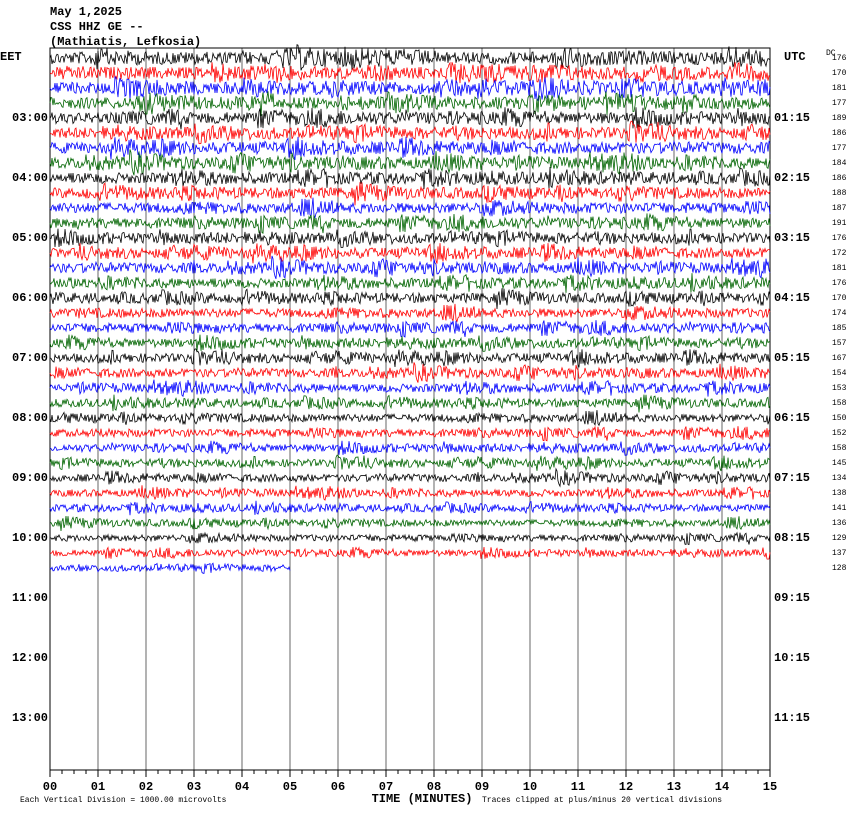 This screenshot has width=850, height=819. I want to click on dc-value: 167, so click(839, 358).